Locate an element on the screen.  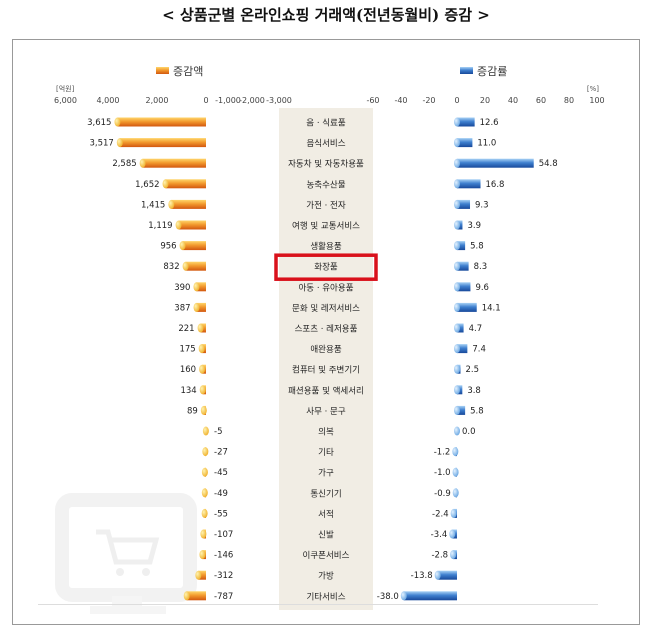
right-tick-label: -60 is located at coordinates (372, 100).